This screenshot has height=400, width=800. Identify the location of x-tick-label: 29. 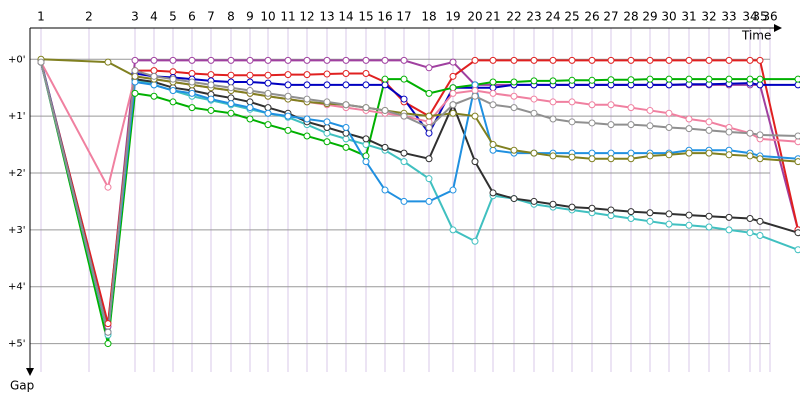
(649, 17).